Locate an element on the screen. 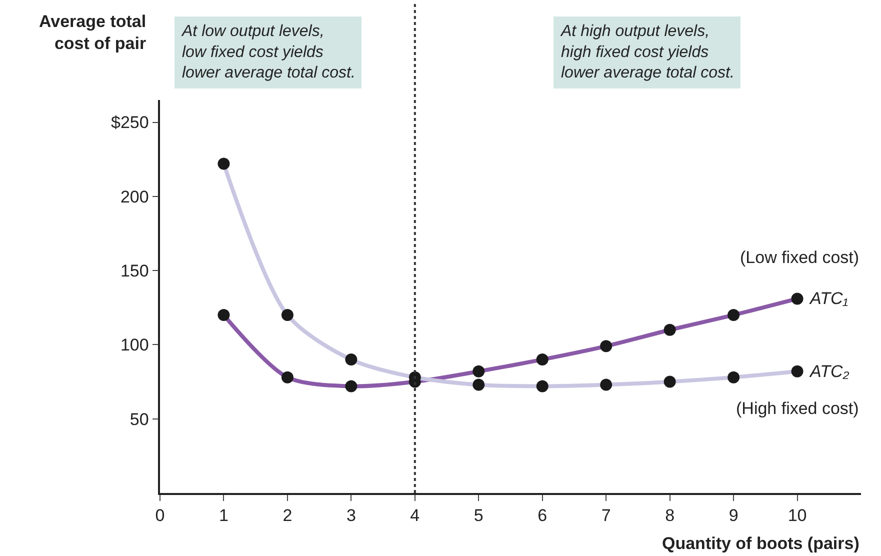  annotation: (High fixed cost) is located at coordinates (797, 408).